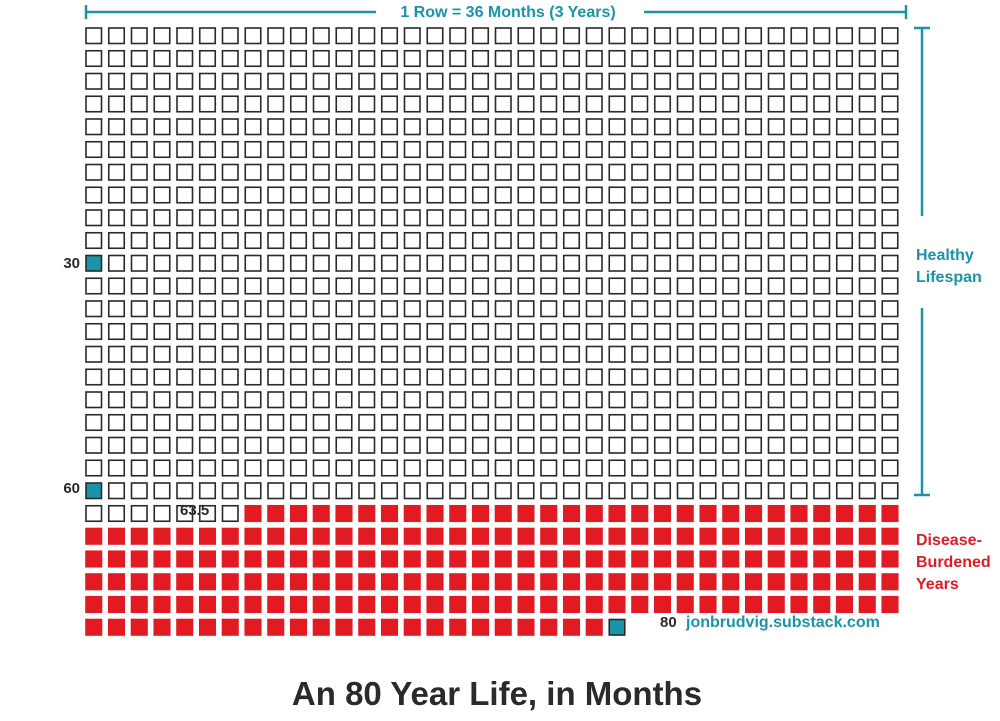 This screenshot has width=1000, height=721. Describe the element at coordinates (949, 277) in the screenshot. I see `healthy-label-line-2: Lifespan` at that location.